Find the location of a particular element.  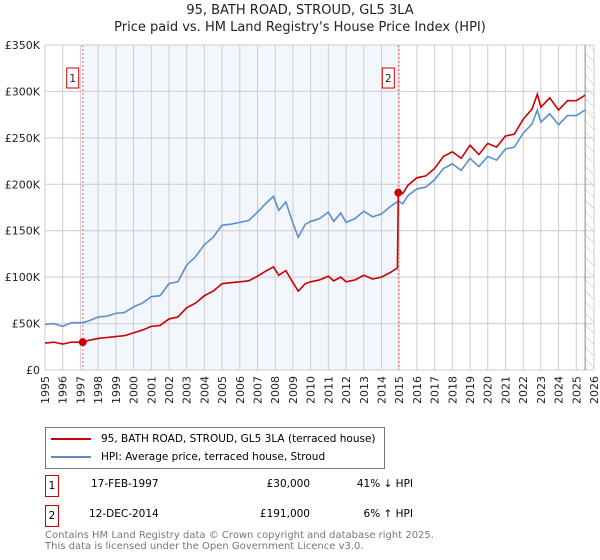

x-tick-label: 2012 is located at coordinates (346, 390).